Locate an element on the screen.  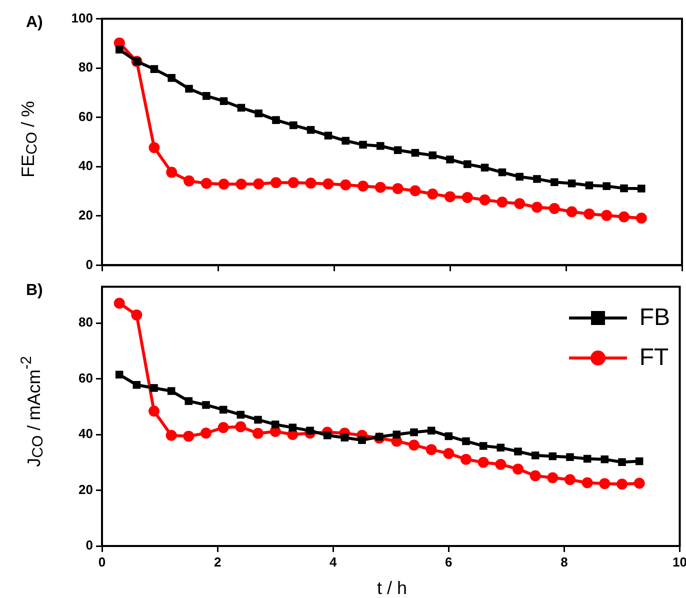
legend-label: FB is located at coordinates (654, 318).